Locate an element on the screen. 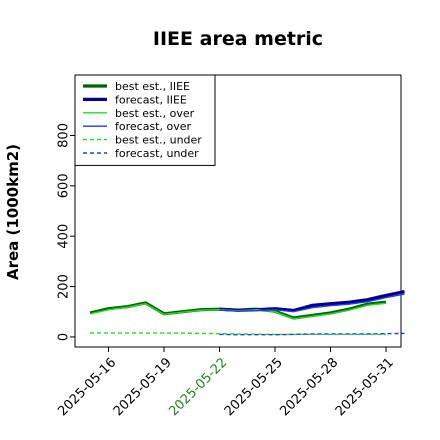  x-tick-label-0: 2025-05-16 is located at coordinates (87, 387).